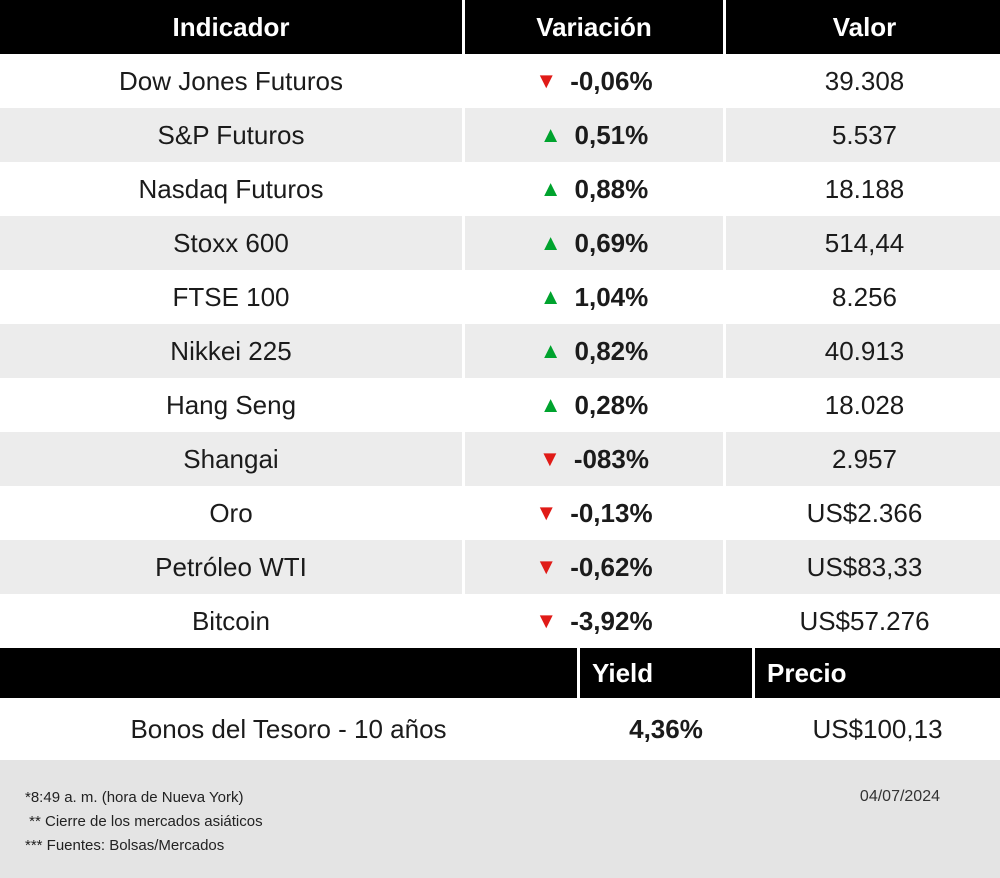 Image resolution: width=1000 pixels, height=878 pixels. Describe the element at coordinates (899, 796) in the screenshot. I see `date-label: 04/07/2024` at that location.